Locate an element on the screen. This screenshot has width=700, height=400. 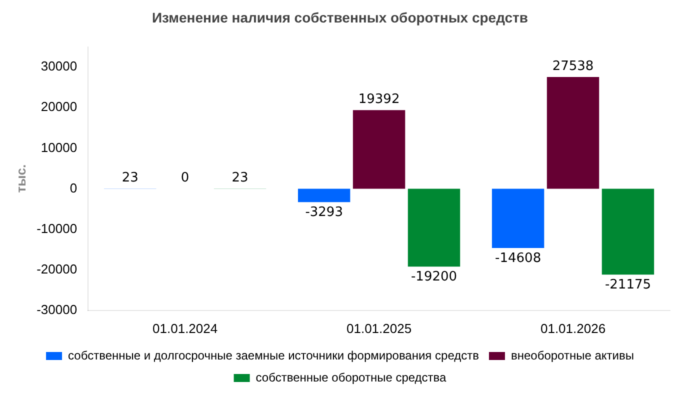
y-tick-label: 30000 is located at coordinates (59, 66).